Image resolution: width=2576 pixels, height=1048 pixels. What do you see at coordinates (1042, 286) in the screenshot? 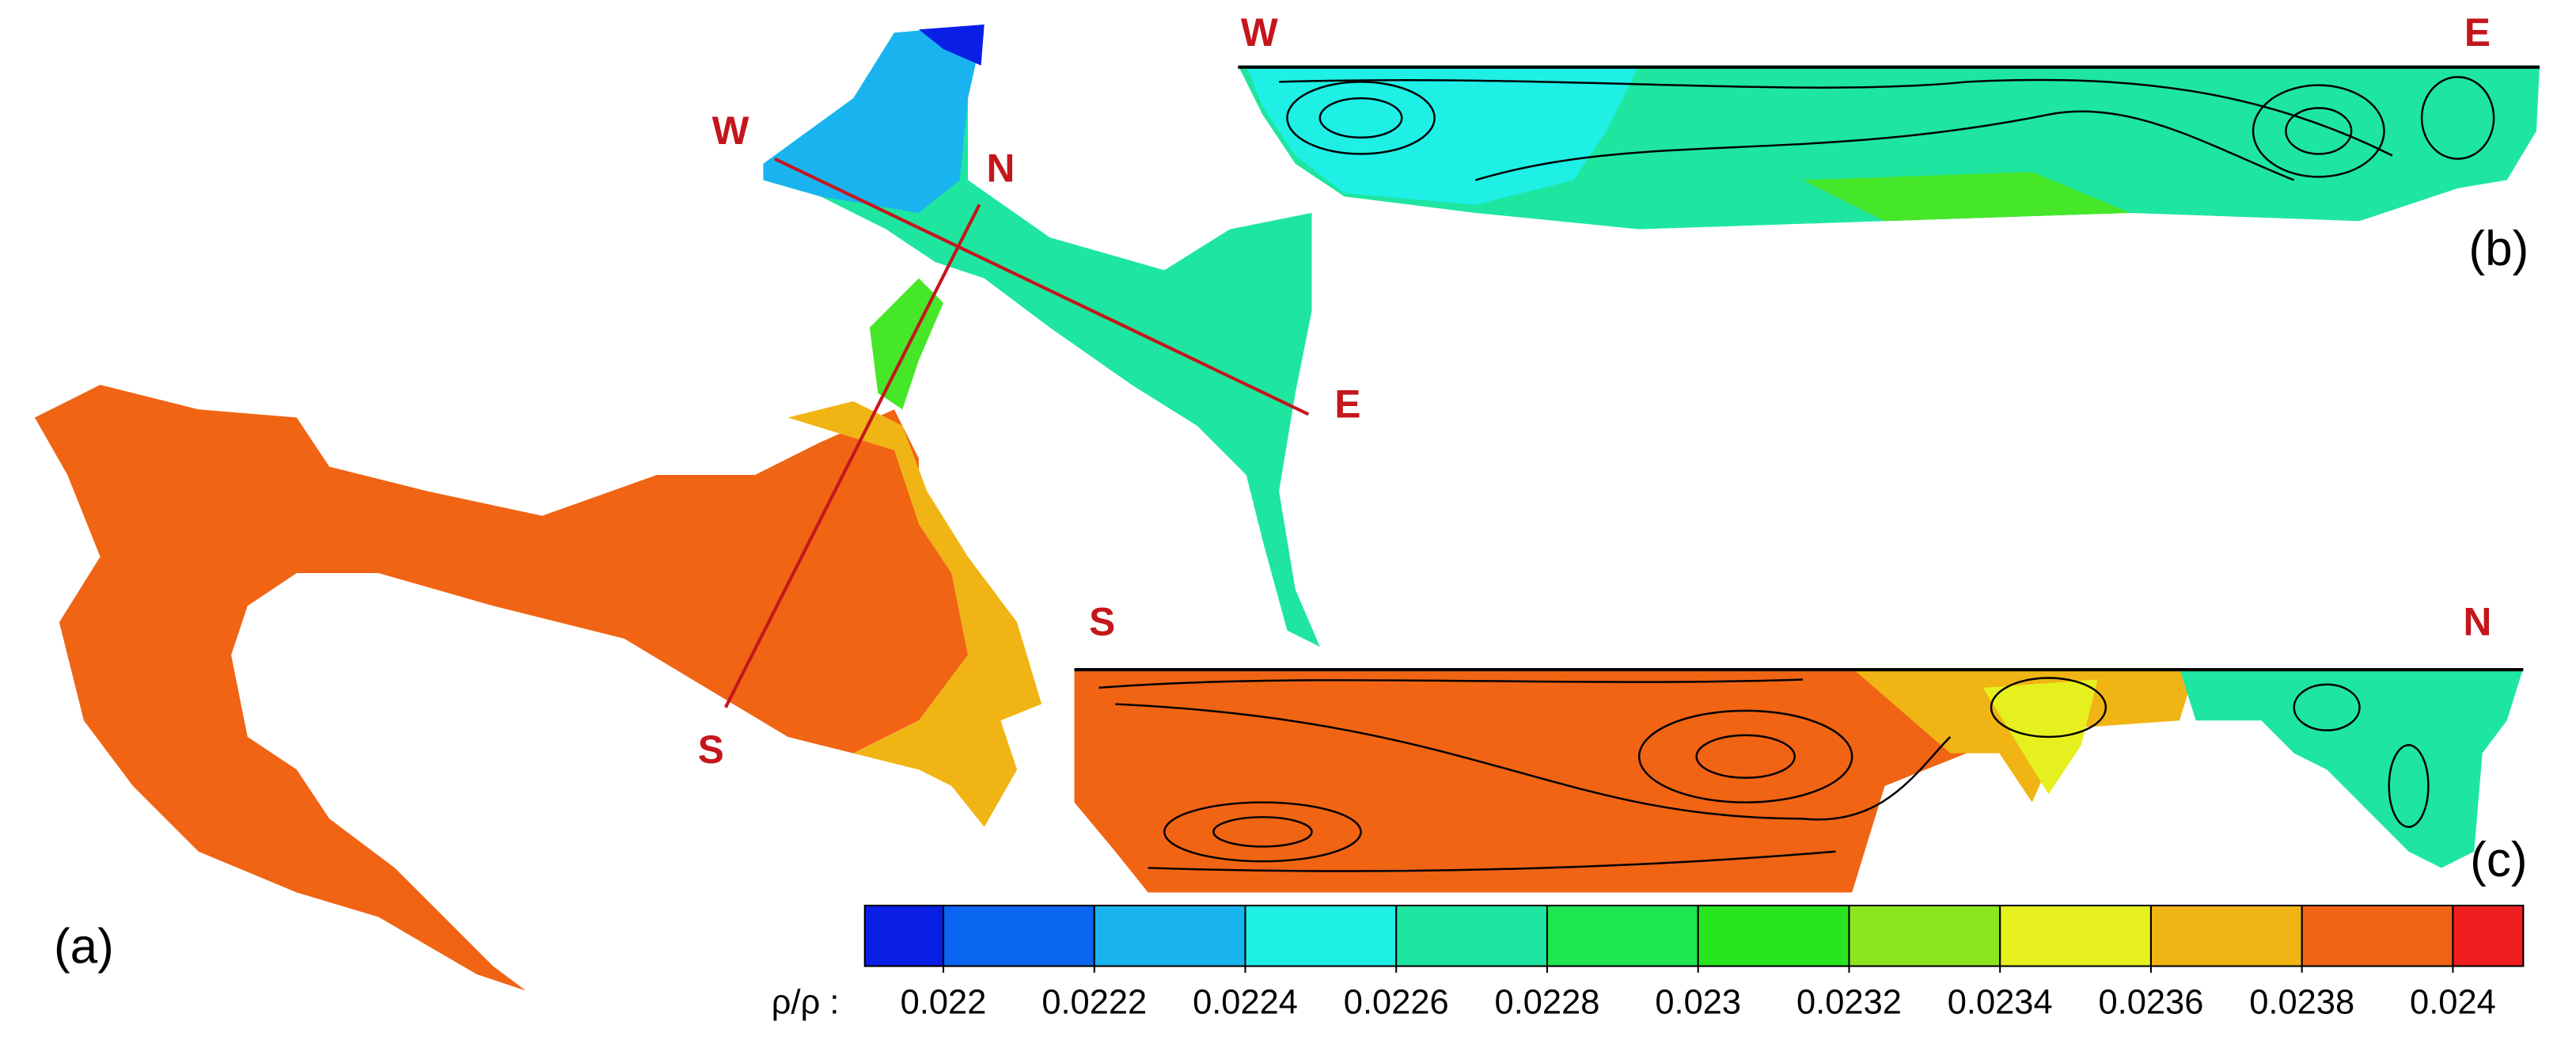
I see `section-line-we` at bounding box center [1042, 286].